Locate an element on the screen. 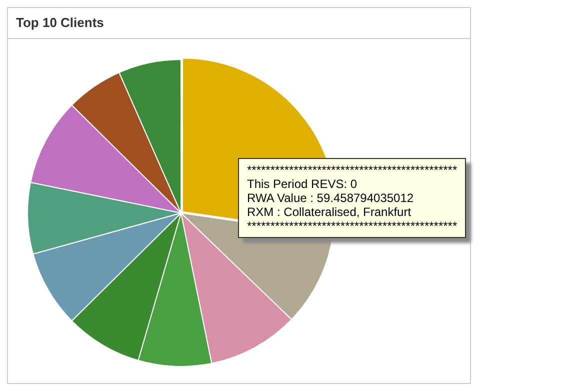 The image size is (570, 391). text: RXM : Collateralised, Frankfurt is located at coordinates (329, 212).